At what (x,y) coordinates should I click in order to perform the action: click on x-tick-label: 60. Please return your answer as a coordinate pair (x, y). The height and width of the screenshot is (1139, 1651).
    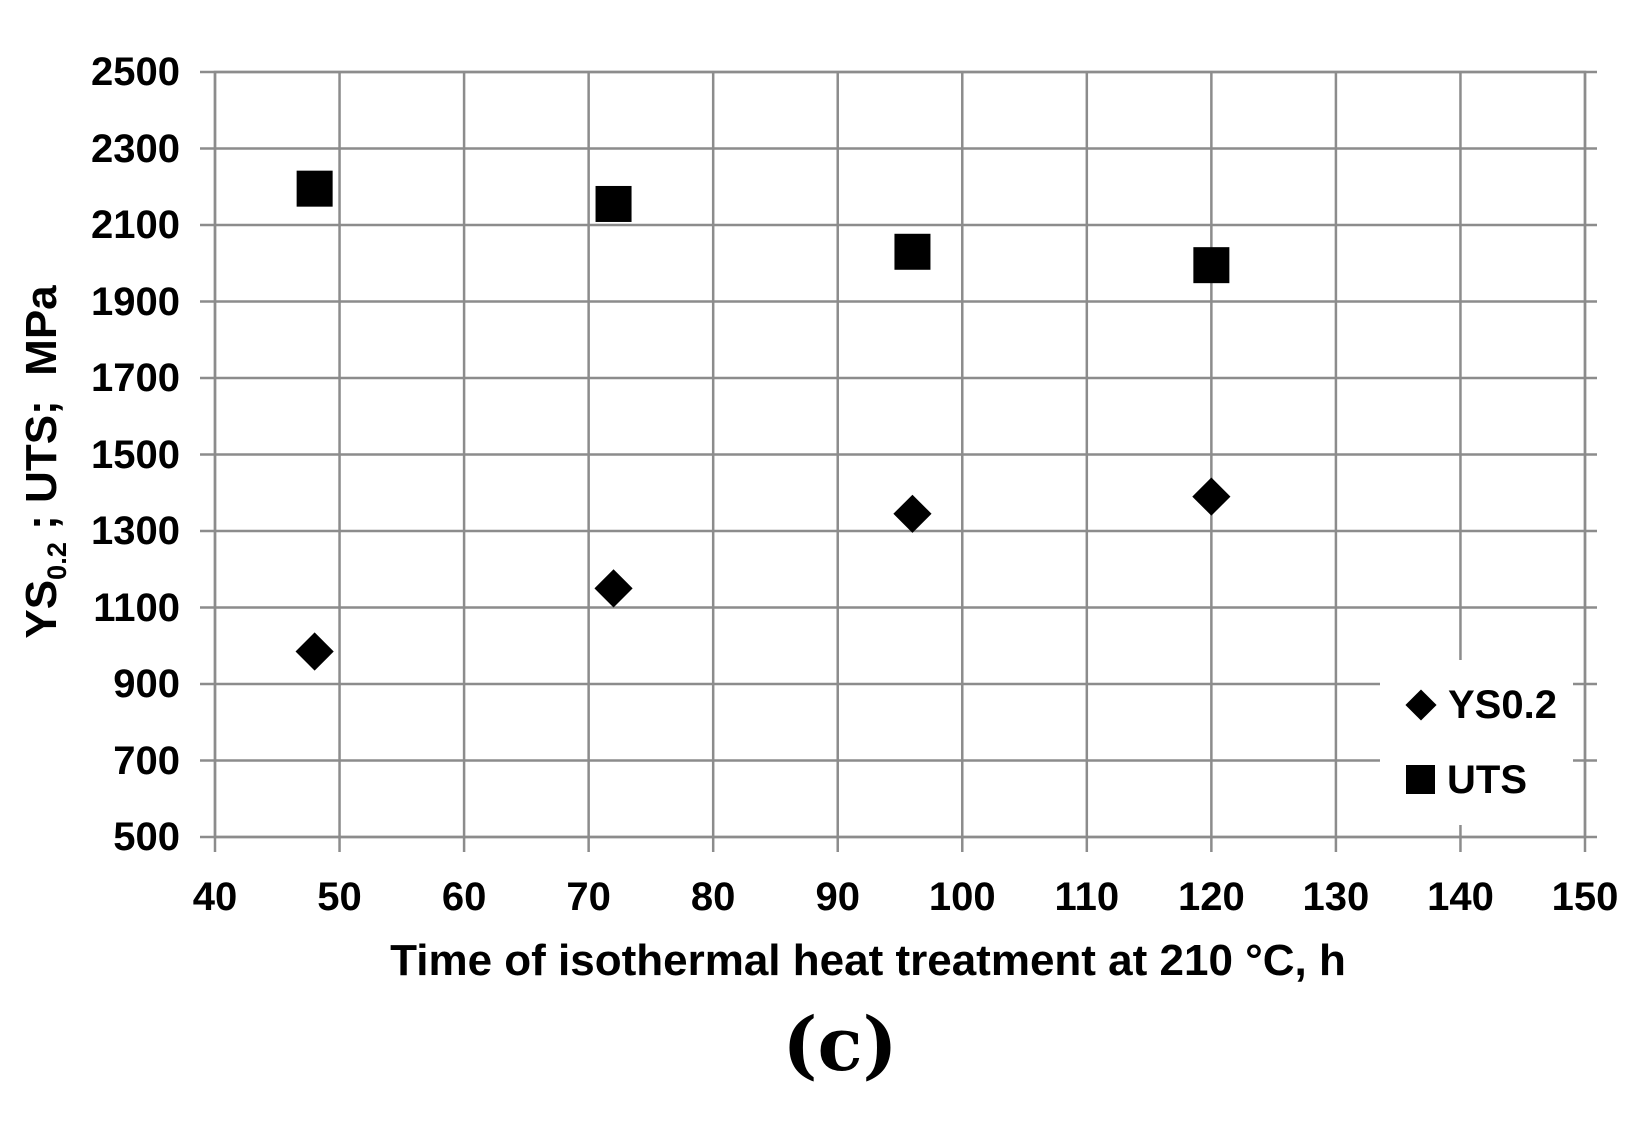
    Looking at the image, I should click on (464, 897).